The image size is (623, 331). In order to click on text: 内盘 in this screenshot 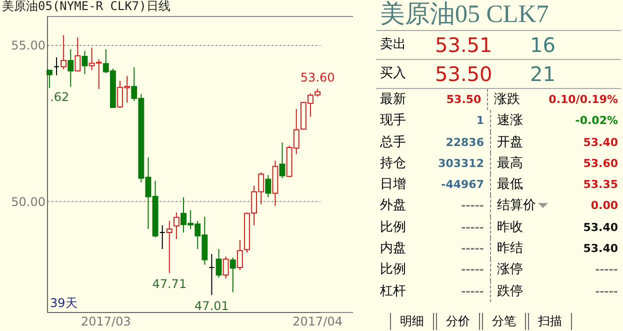, I will do `click(393, 249)`.